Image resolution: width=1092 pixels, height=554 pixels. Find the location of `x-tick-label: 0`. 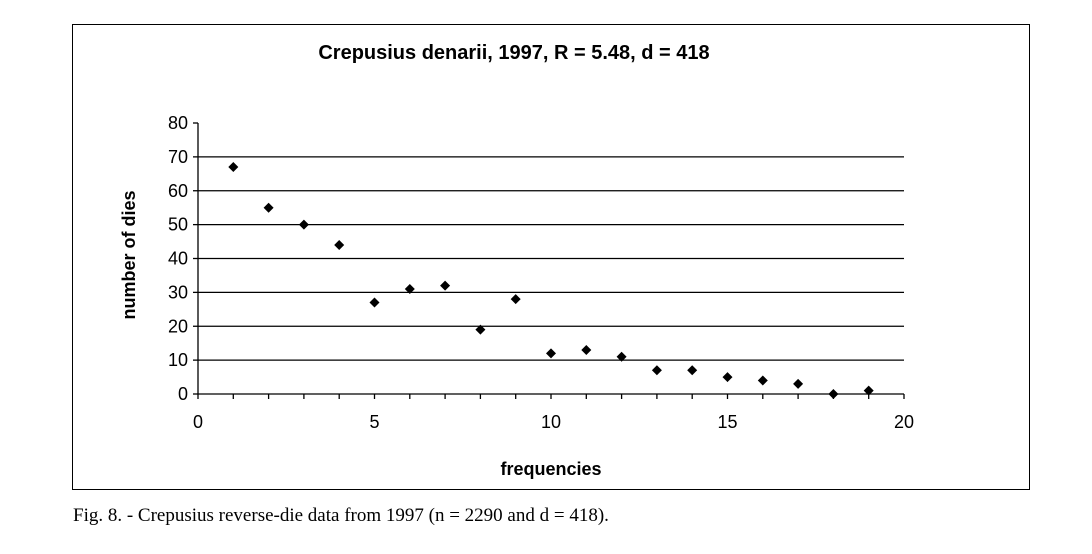

x-tick-label: 0 is located at coordinates (198, 422).